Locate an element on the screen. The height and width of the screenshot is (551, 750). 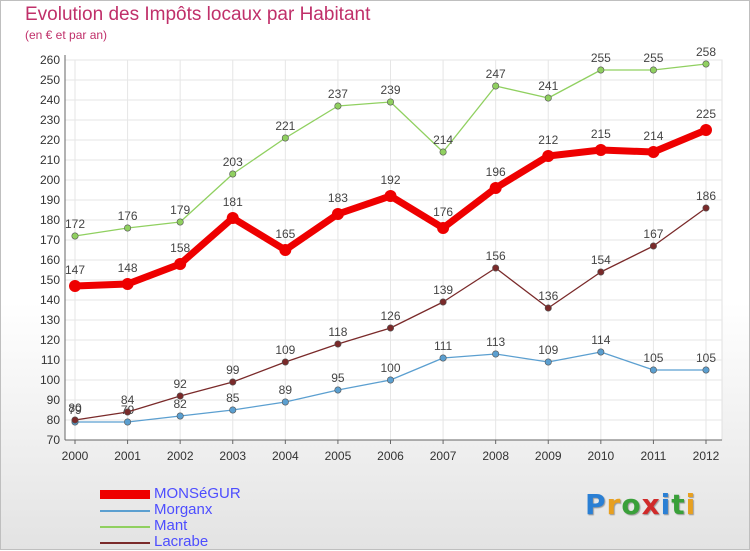
y-tick-label: 150 is located at coordinates (50, 280).